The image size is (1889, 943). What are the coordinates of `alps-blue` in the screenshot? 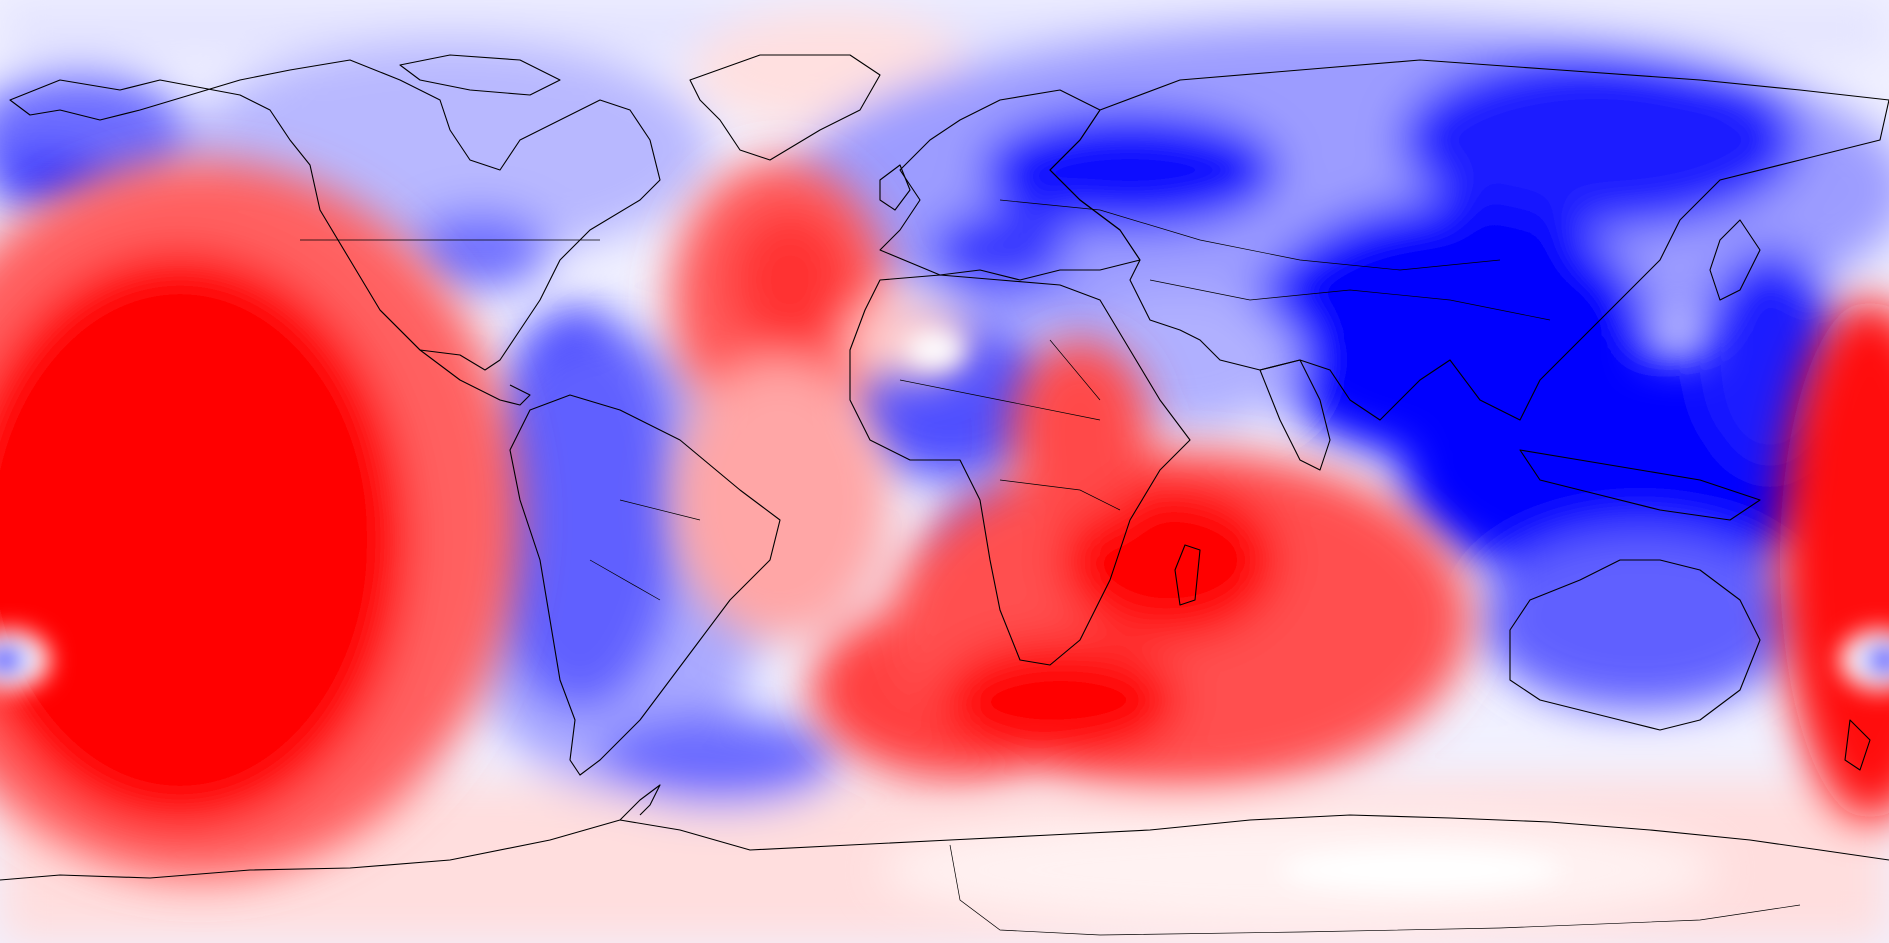 It's located at (1000, 250).